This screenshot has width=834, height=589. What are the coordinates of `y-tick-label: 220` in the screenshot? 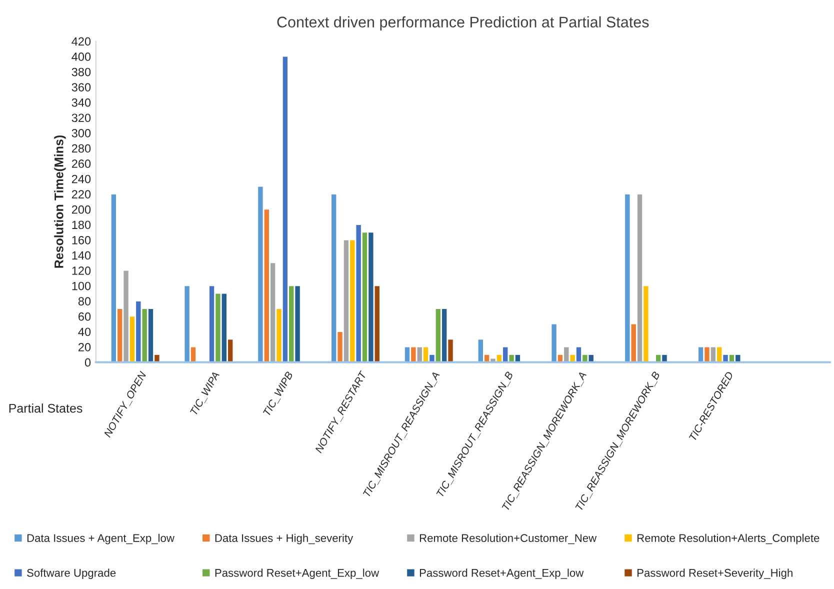 It's located at (81, 194).